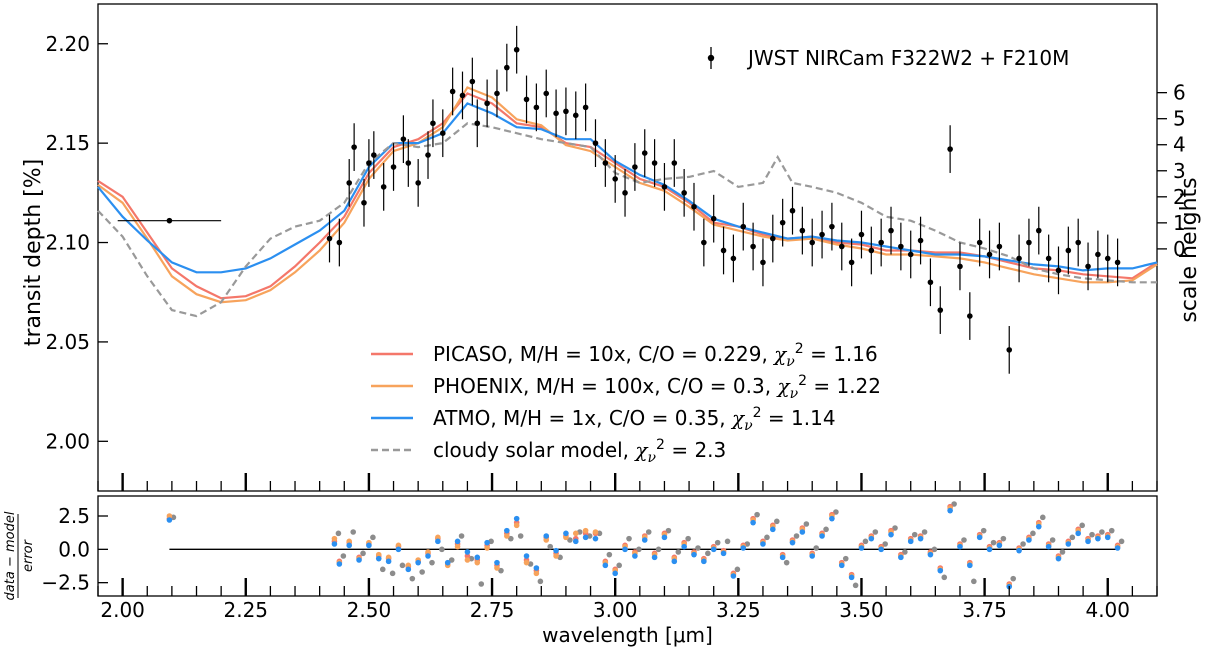 The height and width of the screenshot is (652, 1212). What do you see at coordinates (67, 342) in the screenshot?
I see `y-tick-label: 2.05` at bounding box center [67, 342].